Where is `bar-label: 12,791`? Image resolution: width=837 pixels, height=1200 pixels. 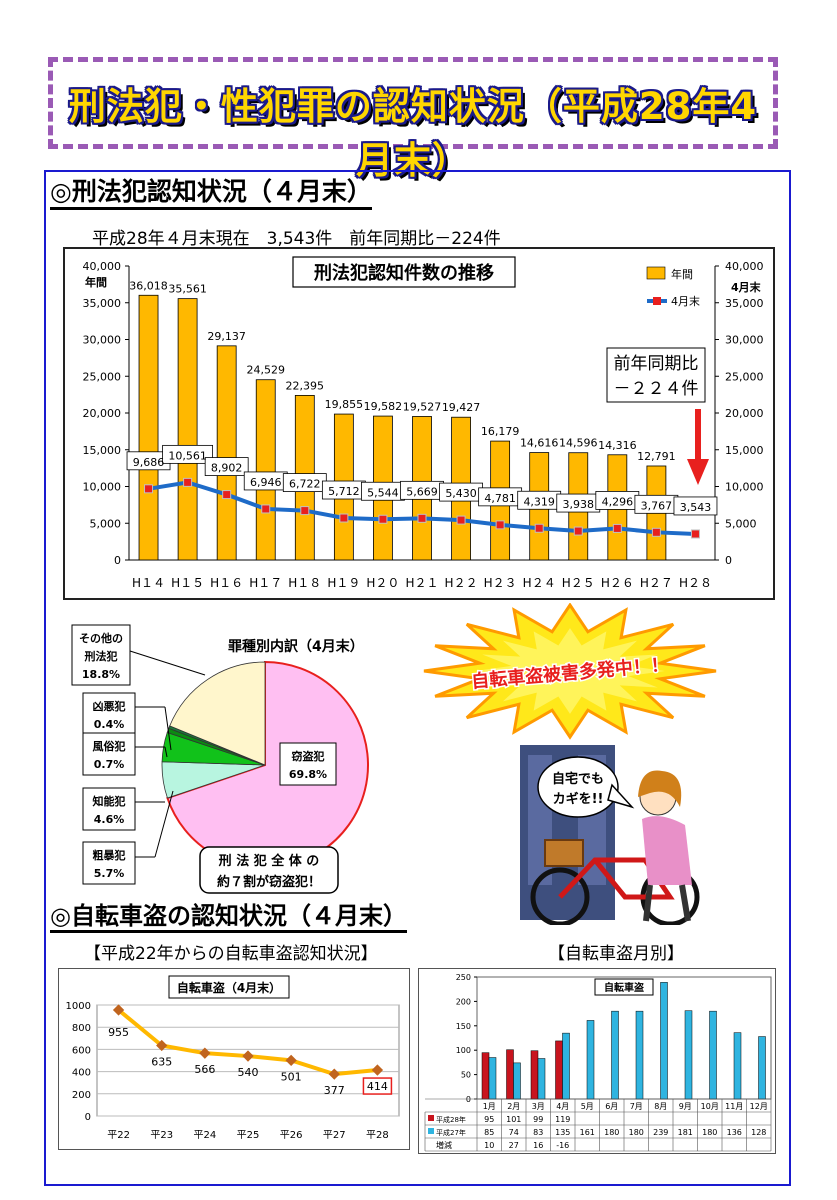 bar-label: 12,791 is located at coordinates (656, 456).